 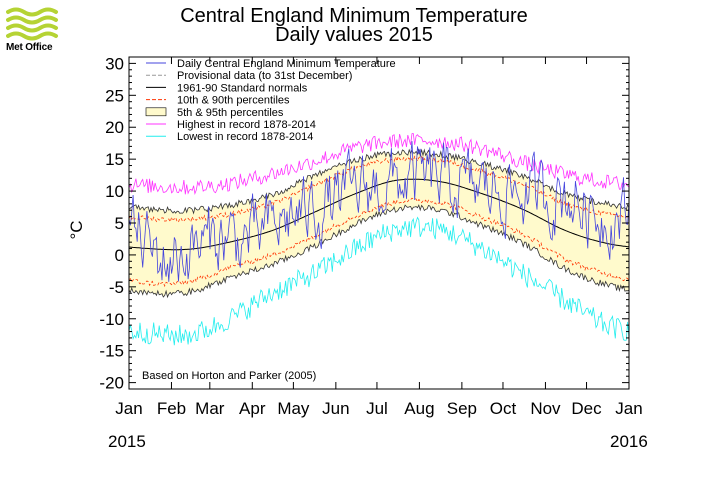 I want to click on p90-line, so click(x=379, y=189).